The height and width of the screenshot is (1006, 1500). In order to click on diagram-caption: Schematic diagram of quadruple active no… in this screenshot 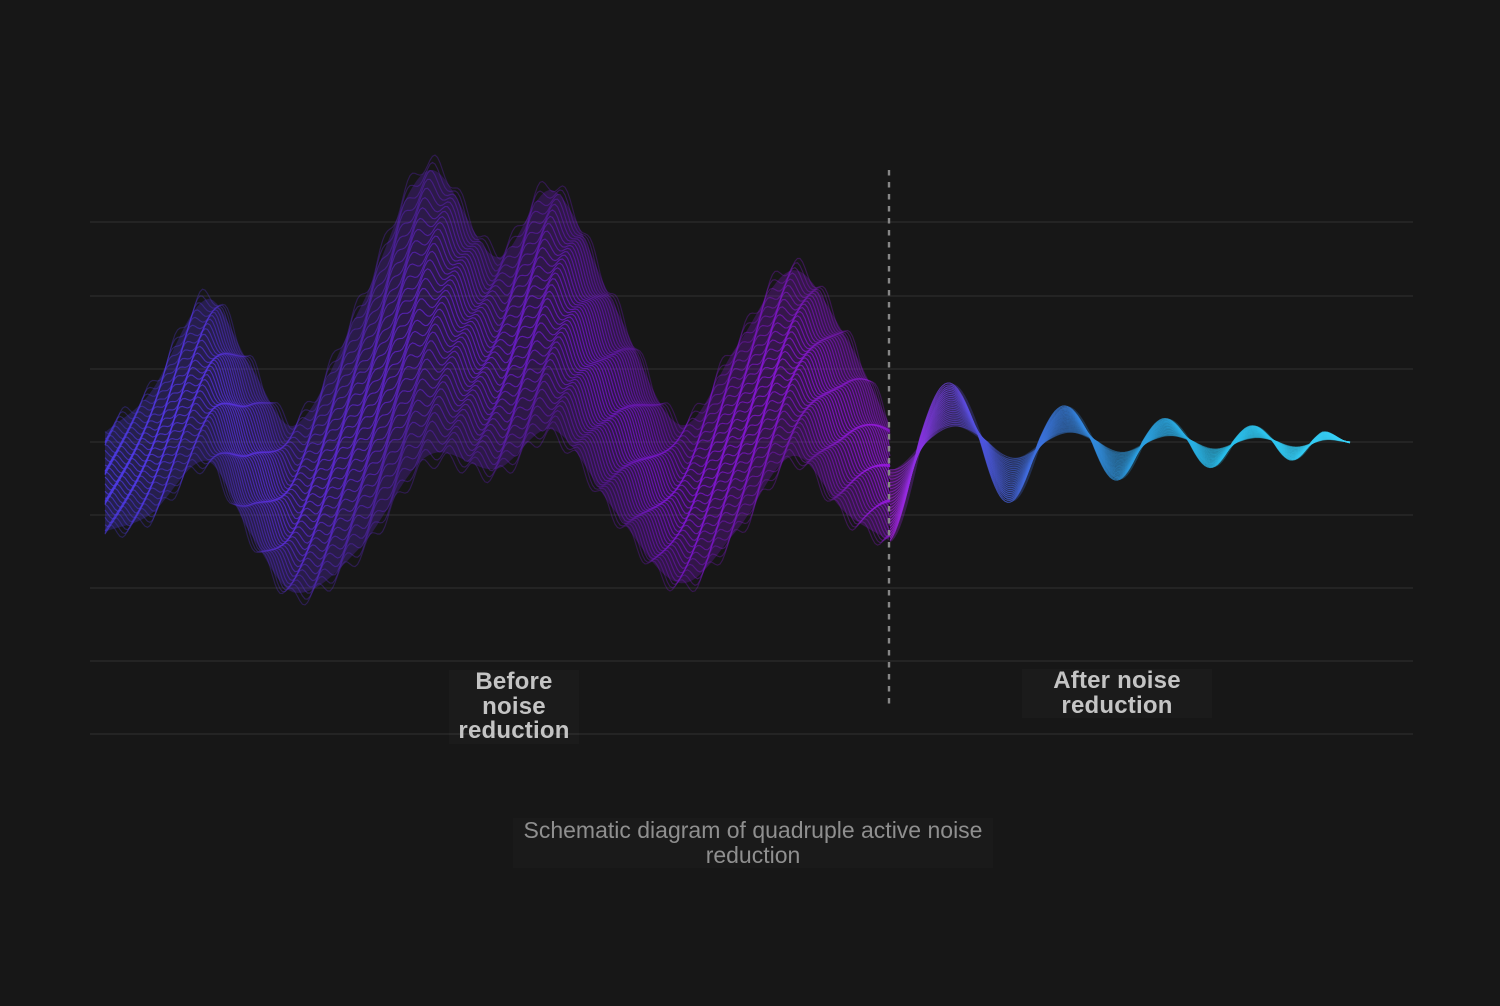, I will do `click(753, 842)`.